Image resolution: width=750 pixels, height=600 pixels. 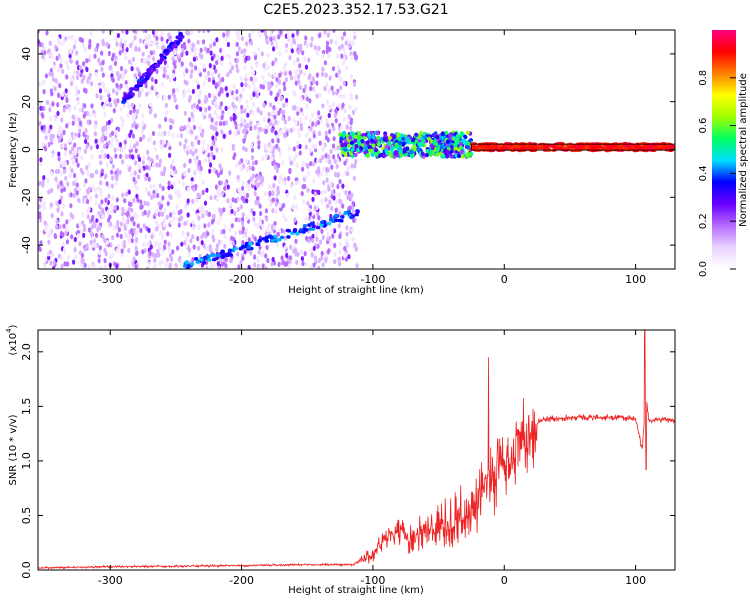 I want to click on colorbar-tick-label: 0.6, so click(x=703, y=126).